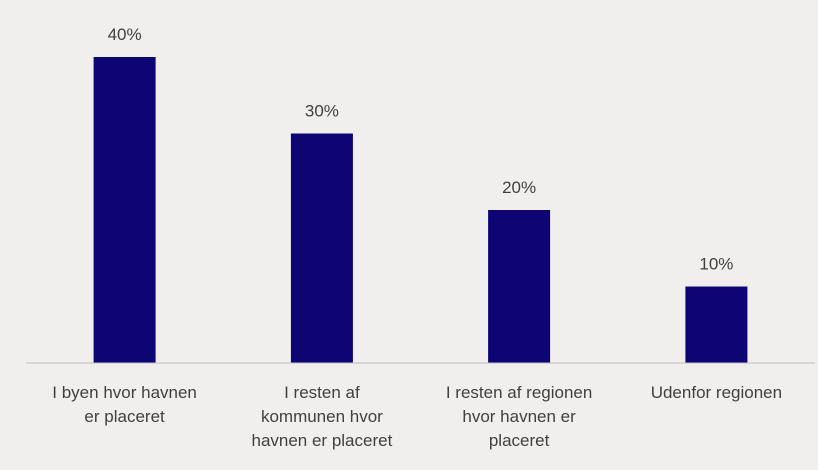  What do you see at coordinates (519, 392) in the screenshot?
I see `x-tick-label-line: I resten af regionen` at bounding box center [519, 392].